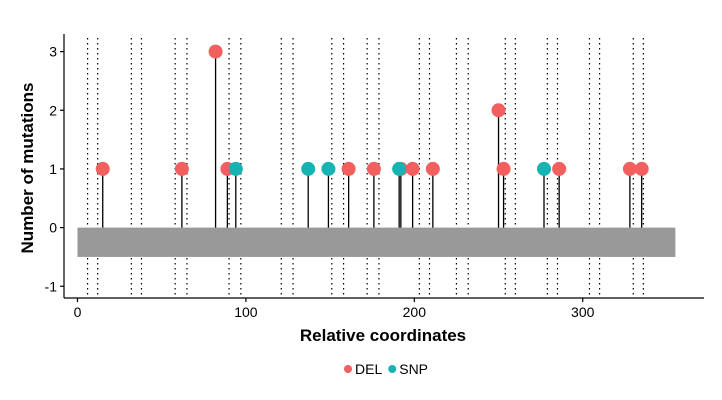  Describe the element at coordinates (51, 286) in the screenshot. I see `y-tick-label: -1` at that location.